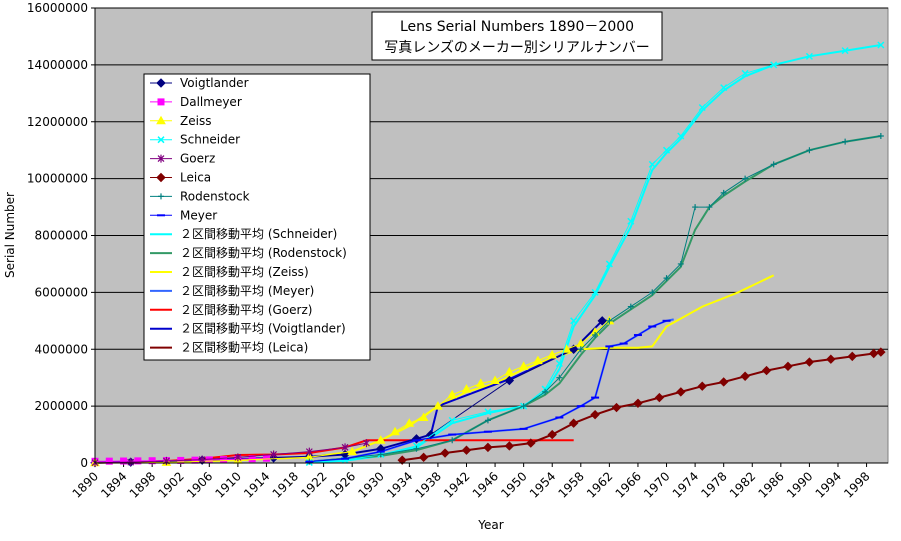 This screenshot has height=541, width=901. I want to click on x-tick-label: 1914, so click(256, 484).